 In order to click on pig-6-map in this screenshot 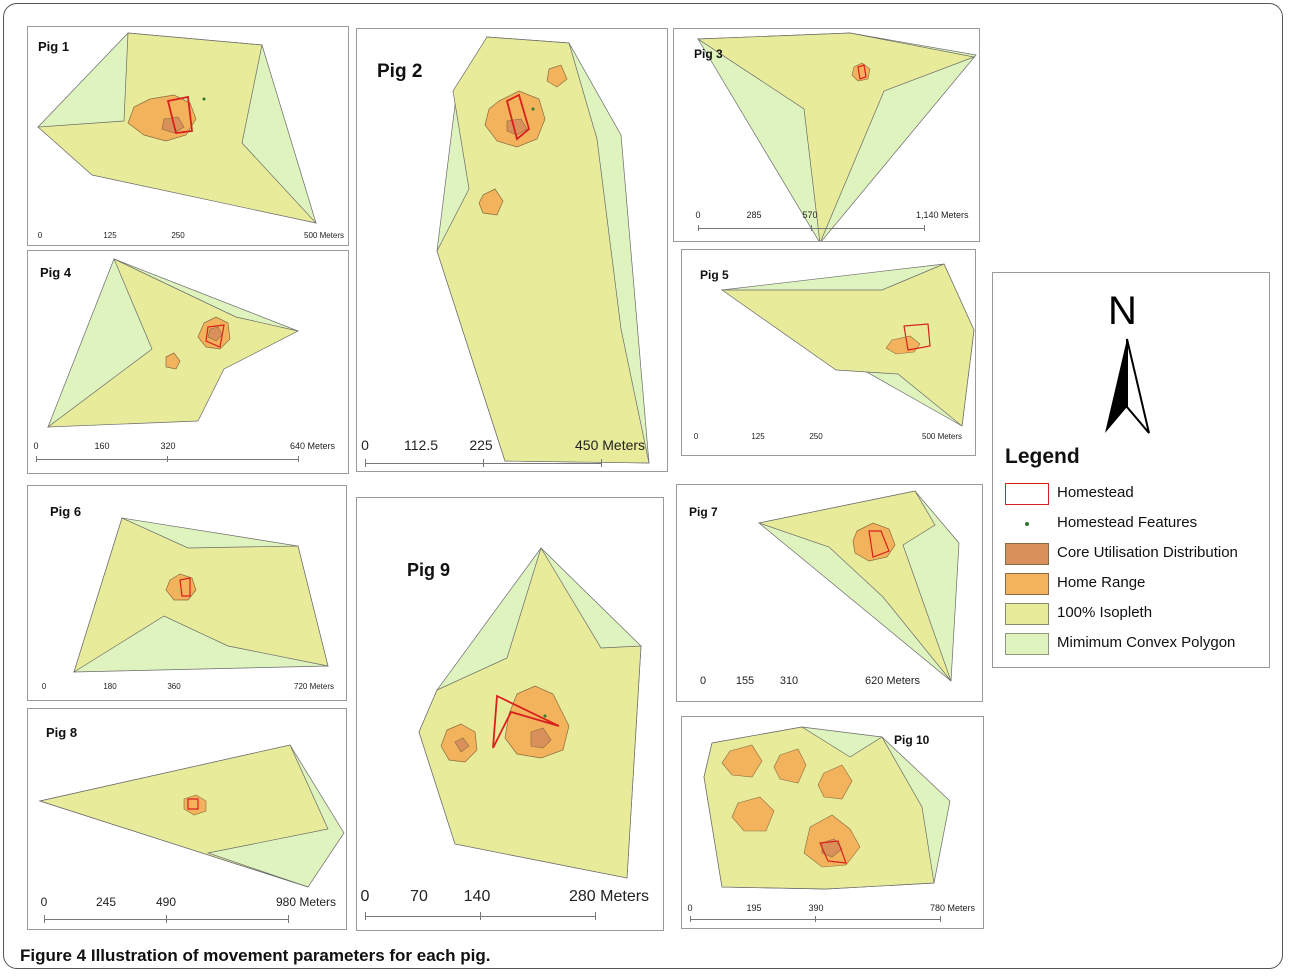, I will do `click(201, 595)`.